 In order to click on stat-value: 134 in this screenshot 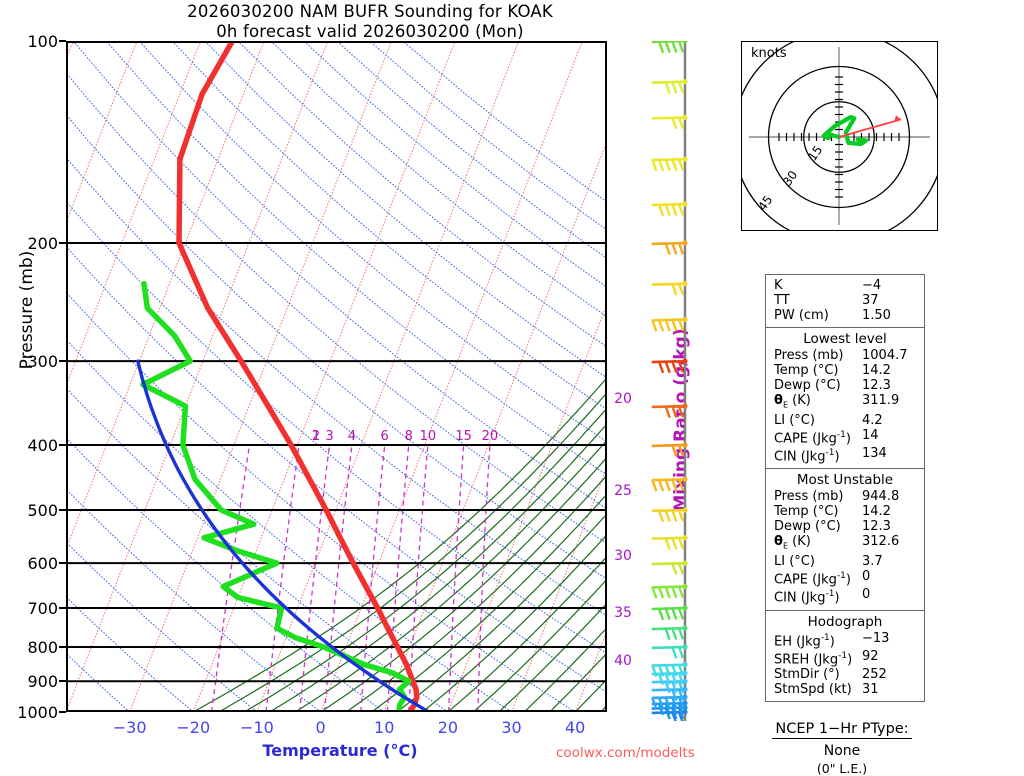, I will do `click(874, 453)`.